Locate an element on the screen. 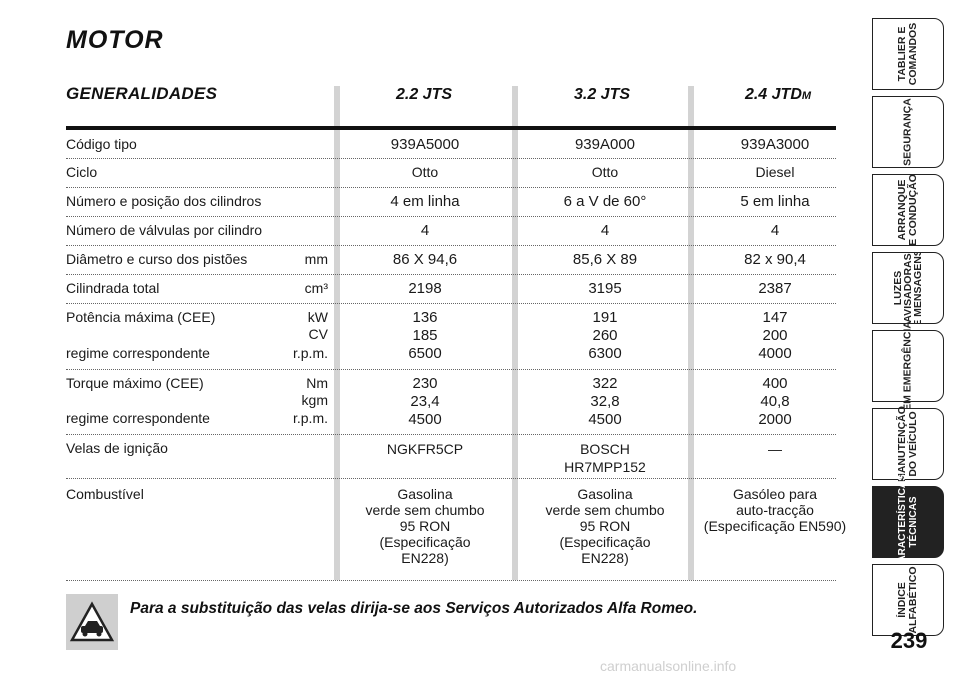 The image size is (960, 676). unit-label: r.p.m. is located at coordinates (310, 353).